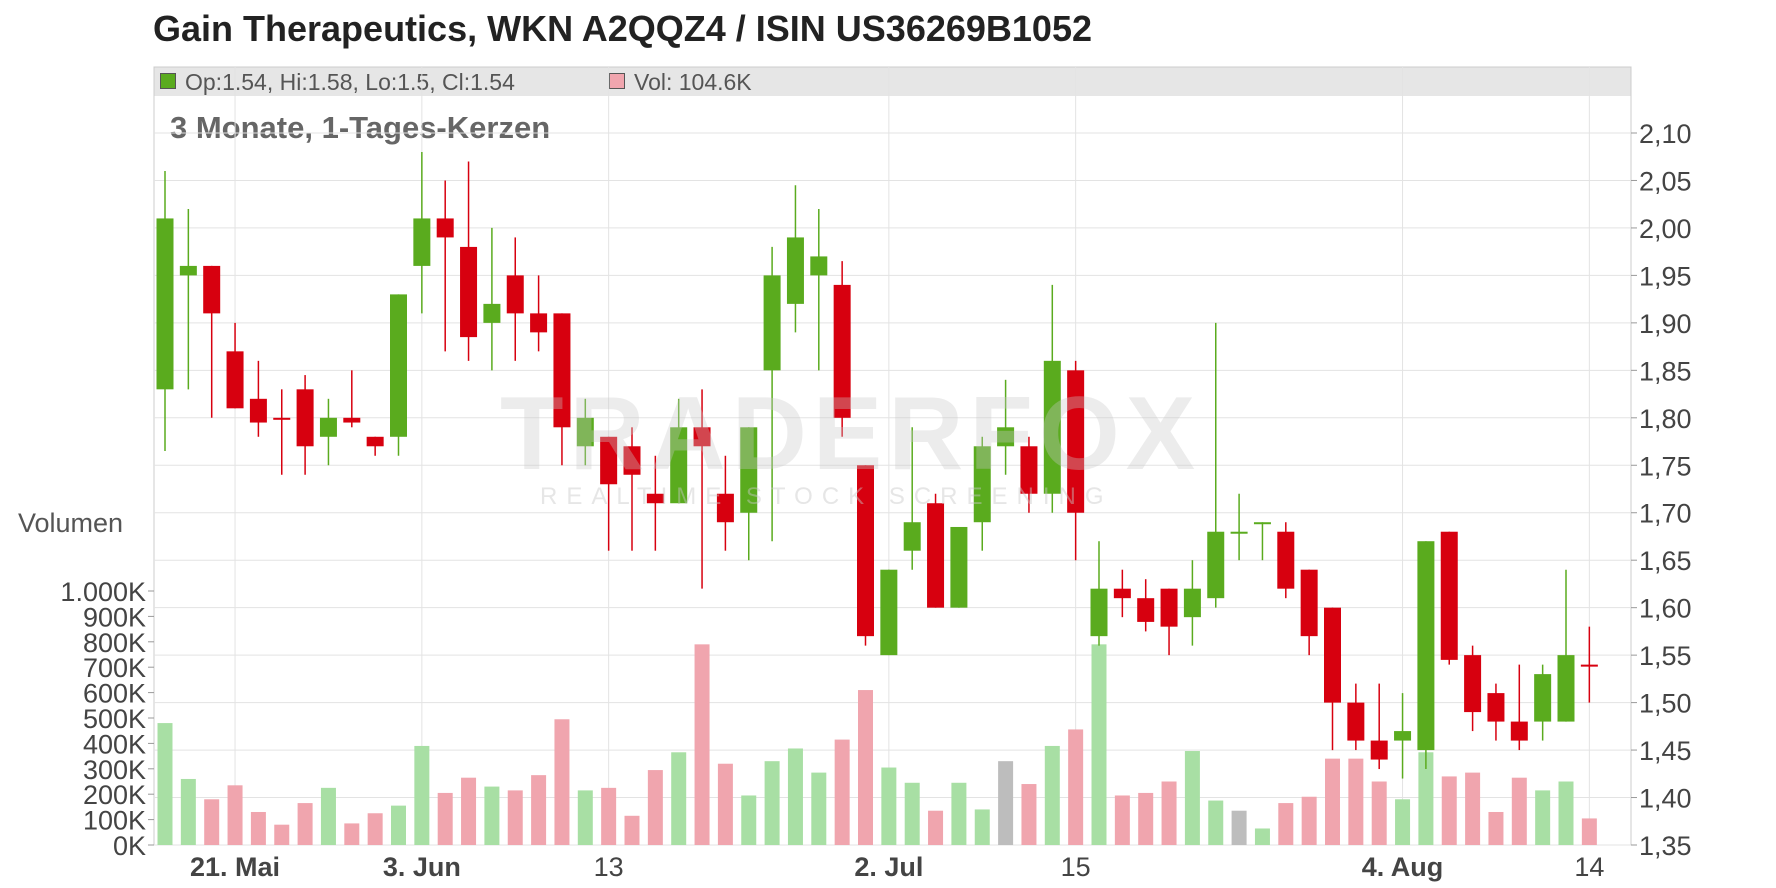 Image resolution: width=1776 pixels, height=888 pixels. Describe the element at coordinates (114, 694) in the screenshot. I see `volume-tick-label: 600K` at that location.